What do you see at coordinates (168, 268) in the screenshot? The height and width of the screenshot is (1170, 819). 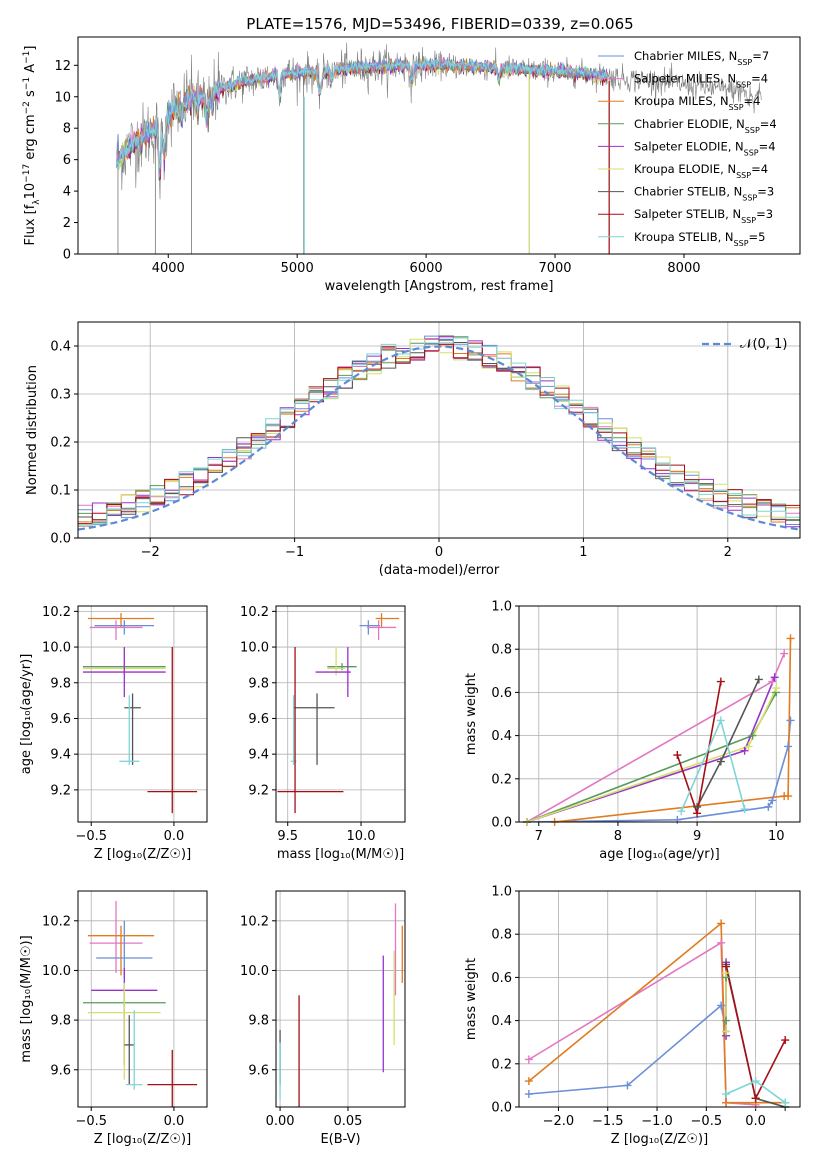 I see `x-tick-label: 4000` at bounding box center [168, 268].